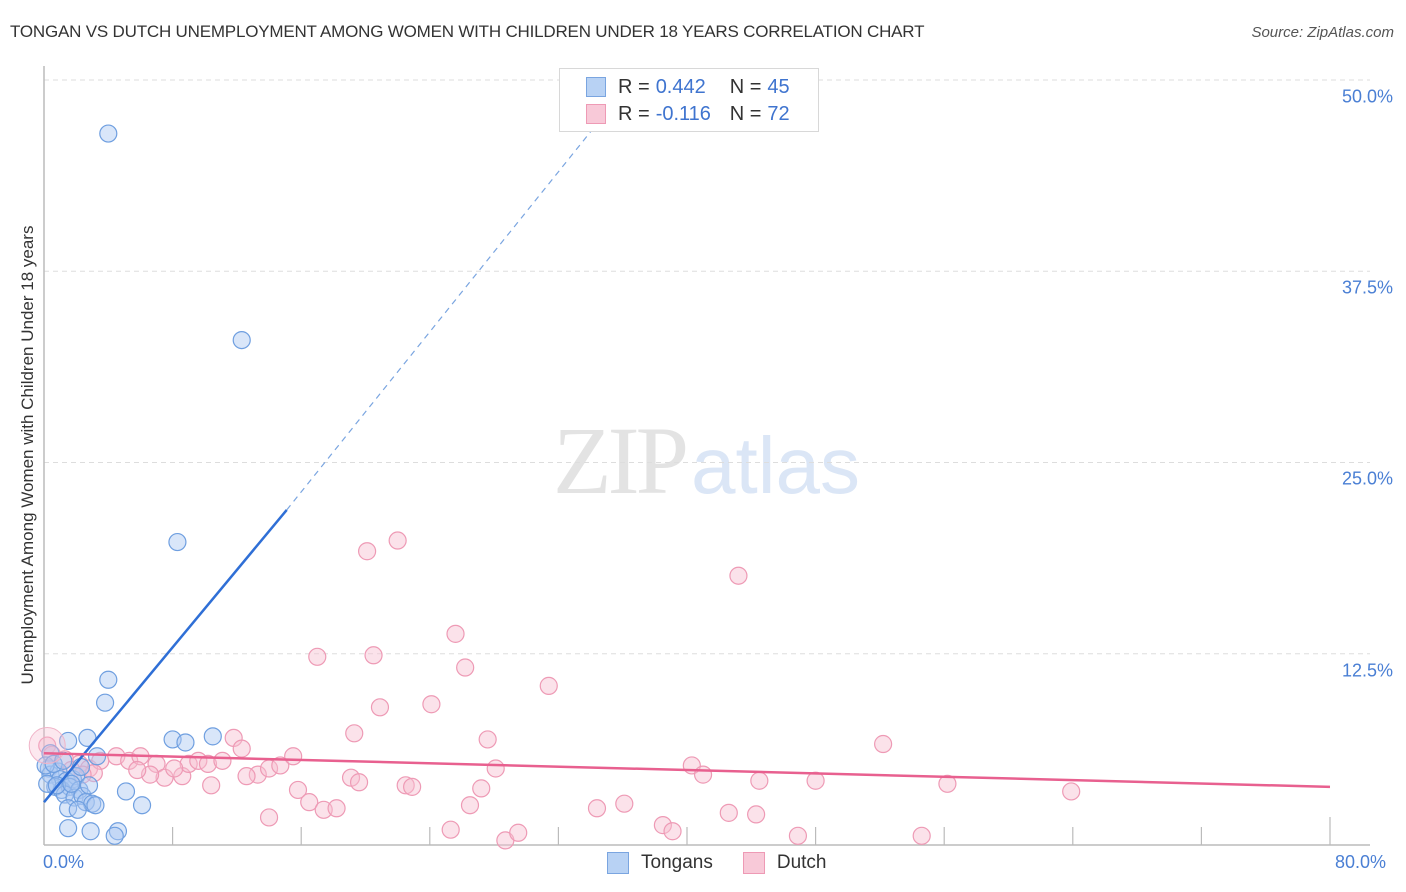 The image size is (1406, 892). Describe the element at coordinates (621, 460) in the screenshot. I see `watermark-zip: ZIP` at that location.